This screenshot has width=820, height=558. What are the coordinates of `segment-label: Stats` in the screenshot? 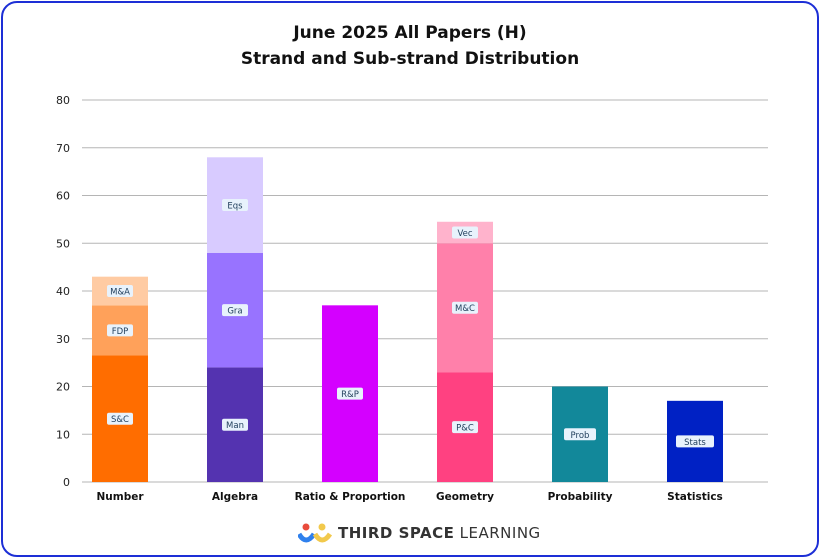 It's located at (695, 443).